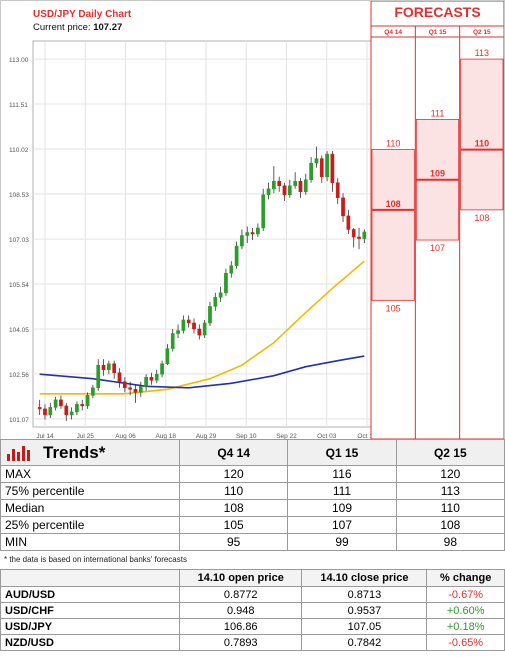  Describe the element at coordinates (450, 525) in the screenshot. I see `trends-cell: 108` at that location.